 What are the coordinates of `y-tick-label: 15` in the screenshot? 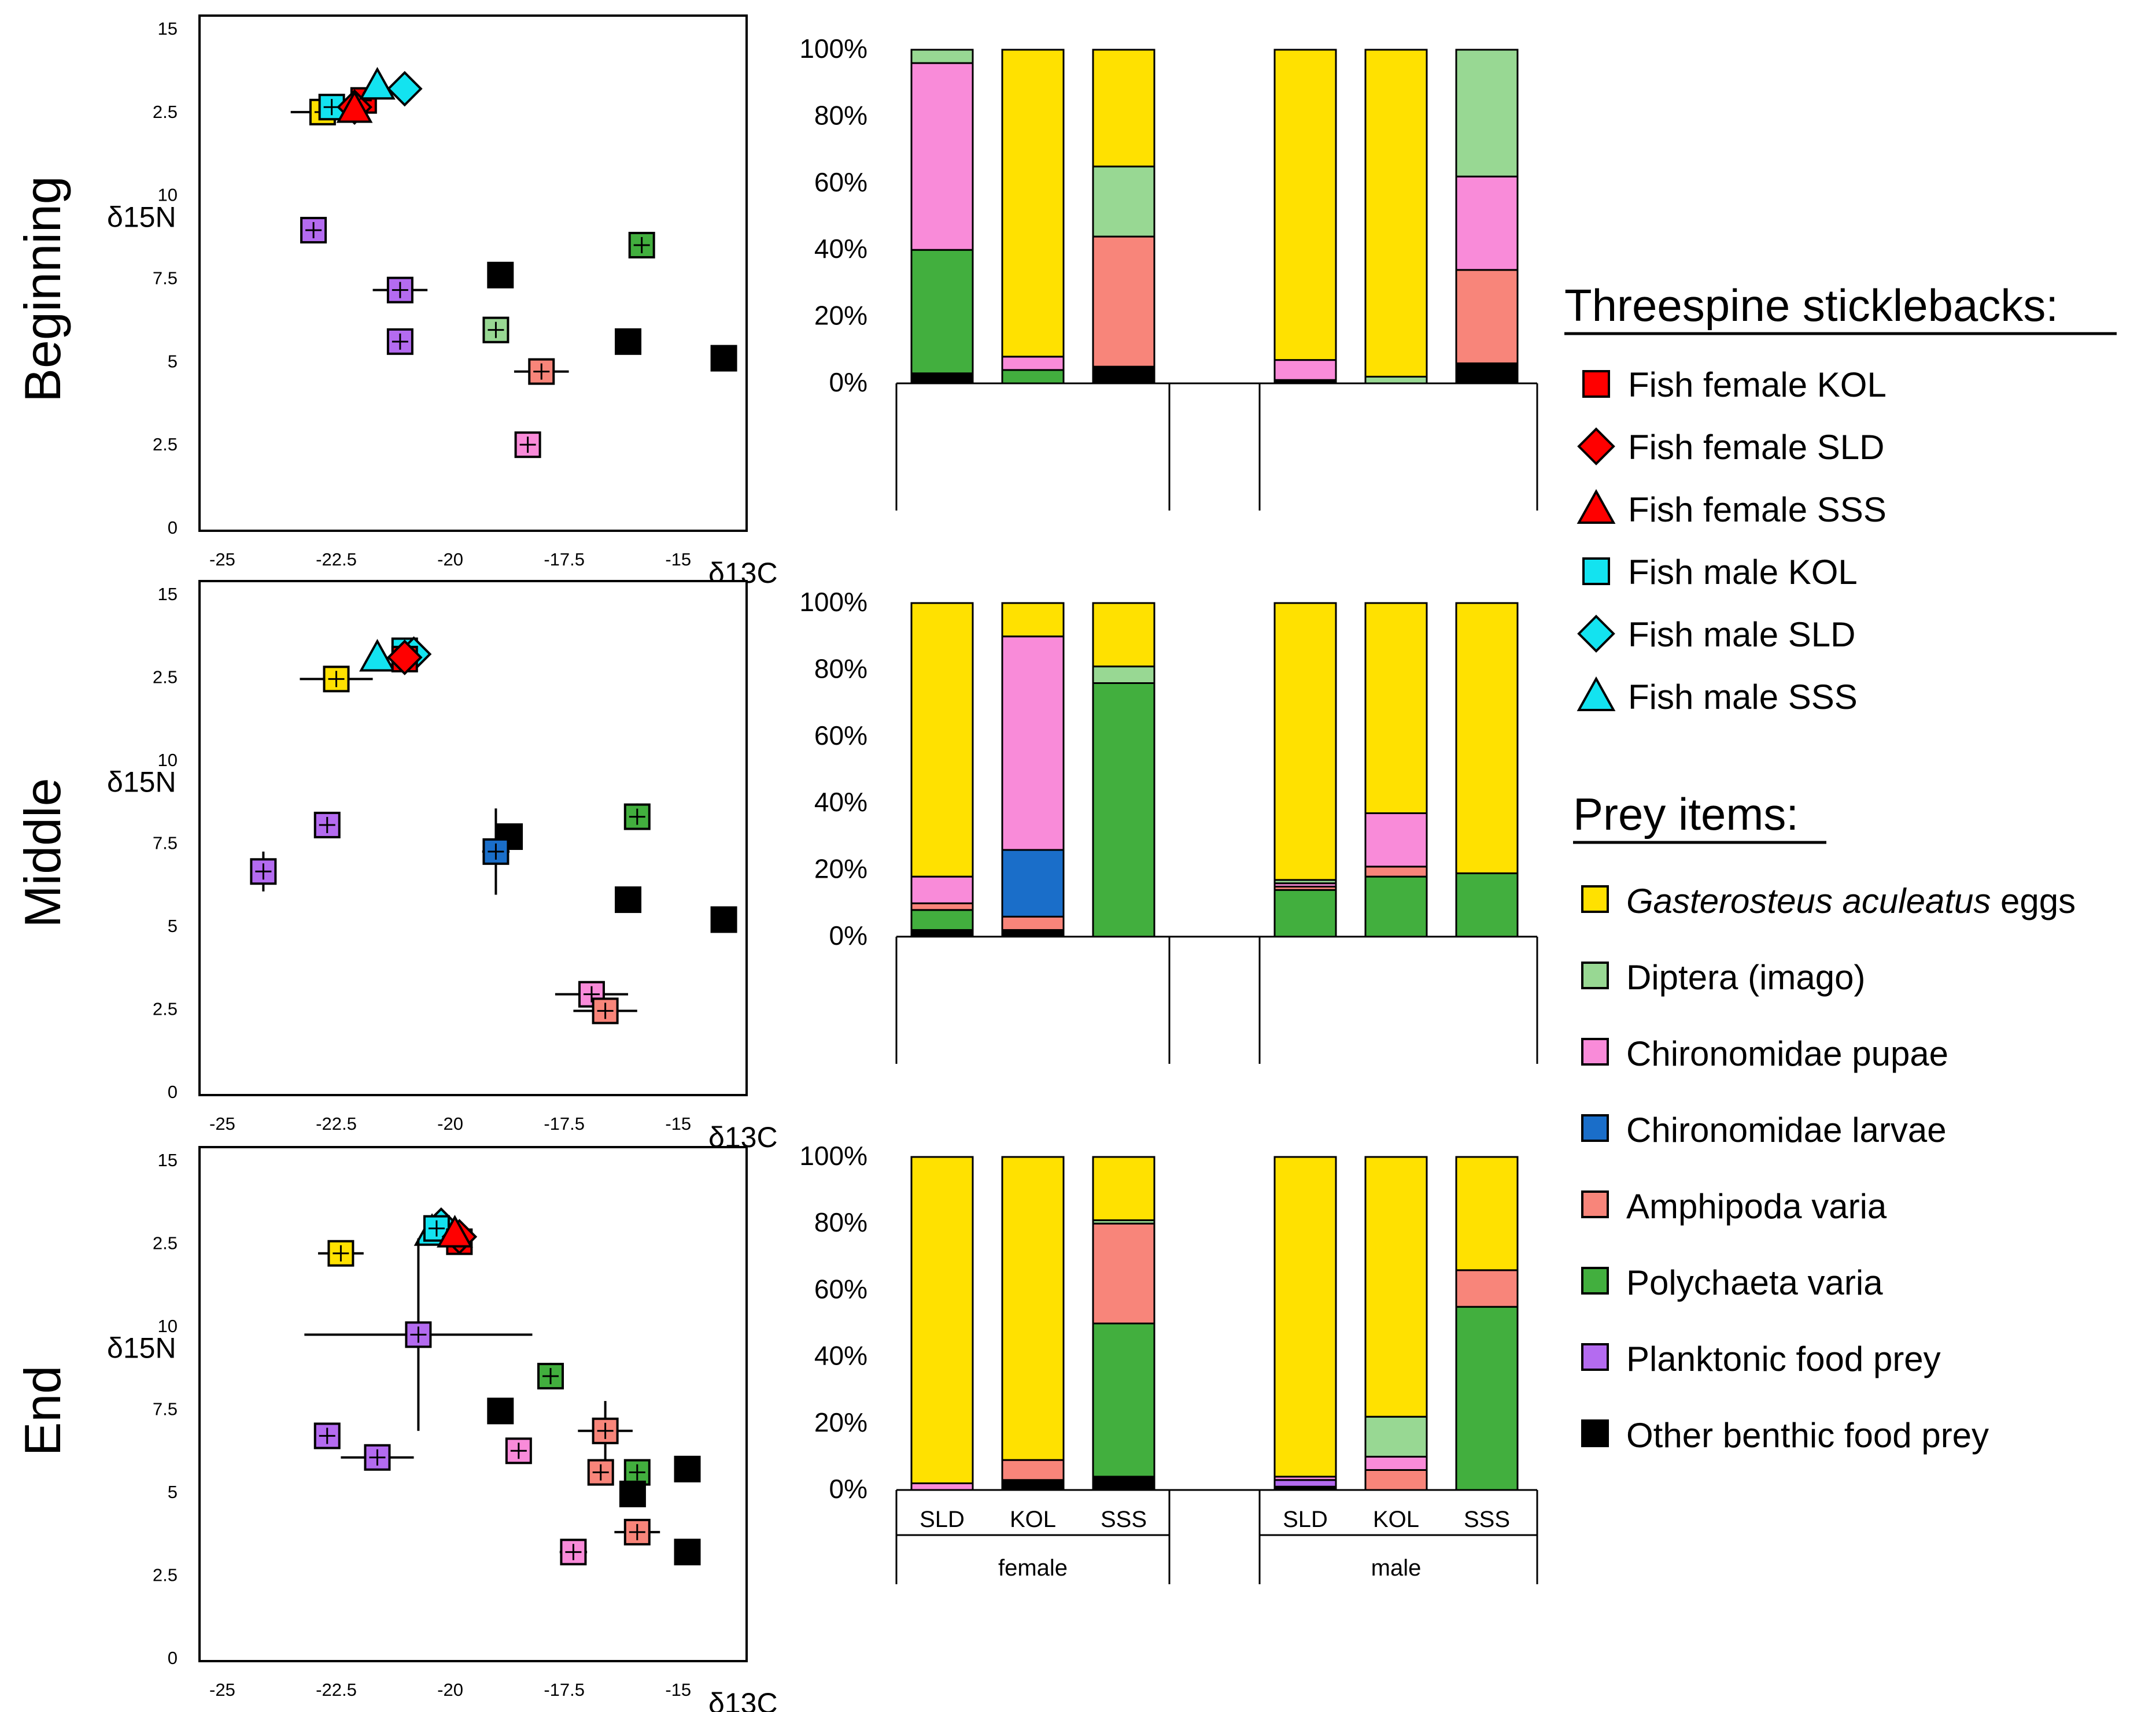 It's located at (168, 1160).